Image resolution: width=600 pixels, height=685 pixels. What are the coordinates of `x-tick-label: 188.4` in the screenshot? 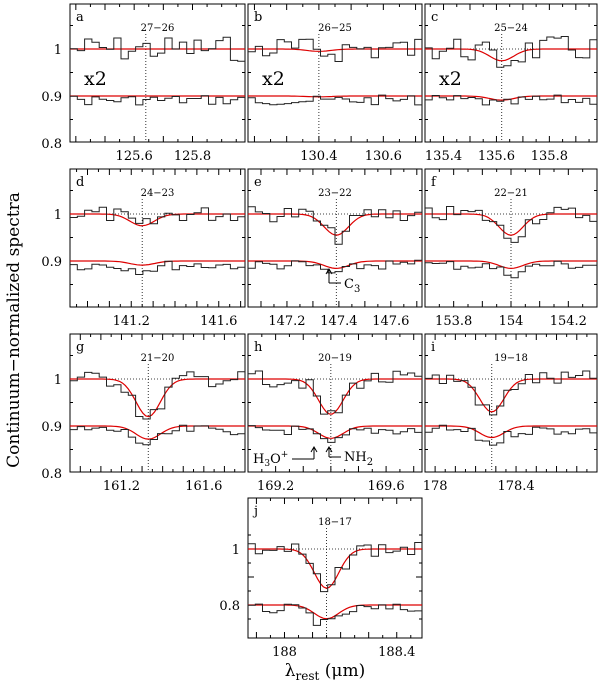 It's located at (396, 652).